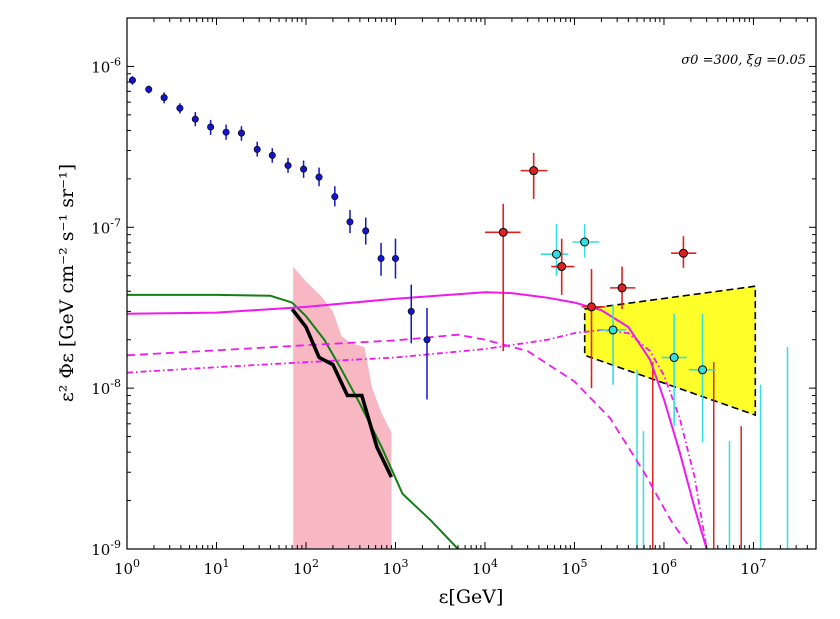  I want to click on x-tick-label: 10³, so click(395, 567).